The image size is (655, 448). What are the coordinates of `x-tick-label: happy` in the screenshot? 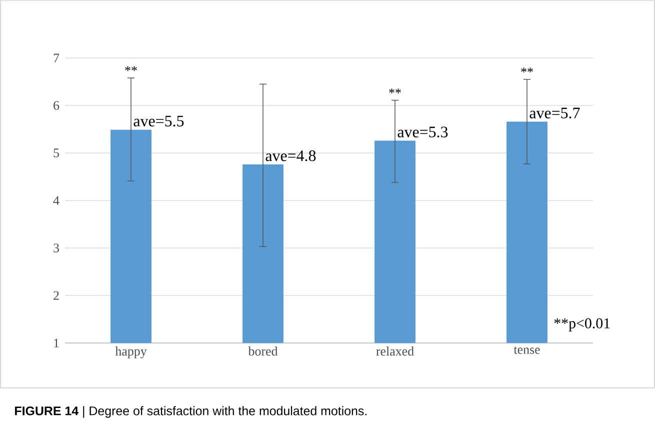 It's located at (131, 352).